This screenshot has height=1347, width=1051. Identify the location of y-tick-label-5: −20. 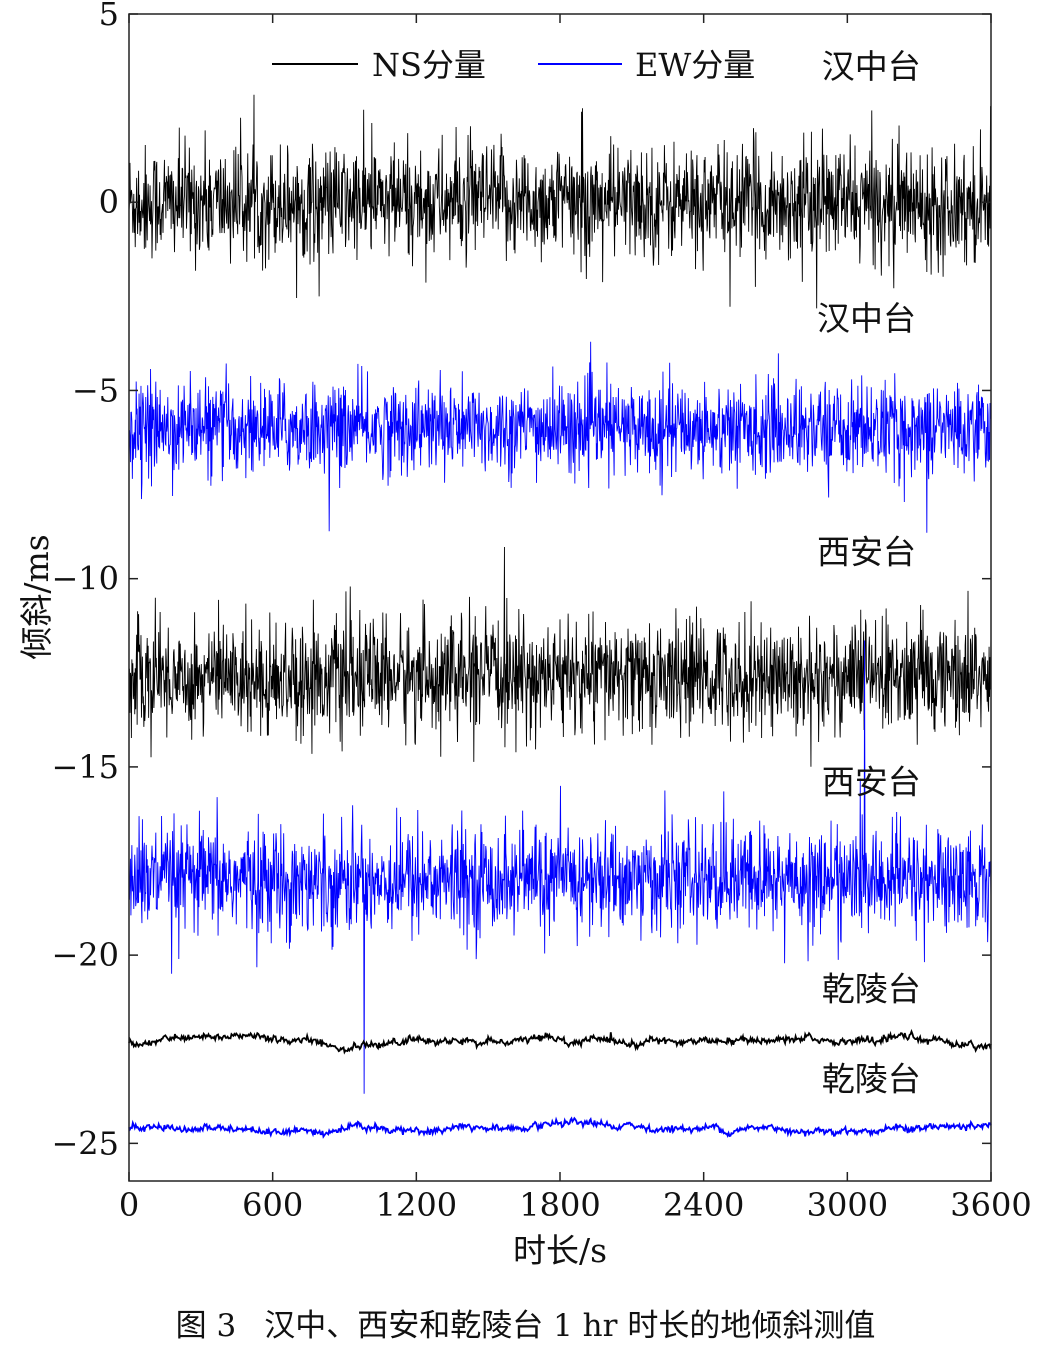
(85, 955).